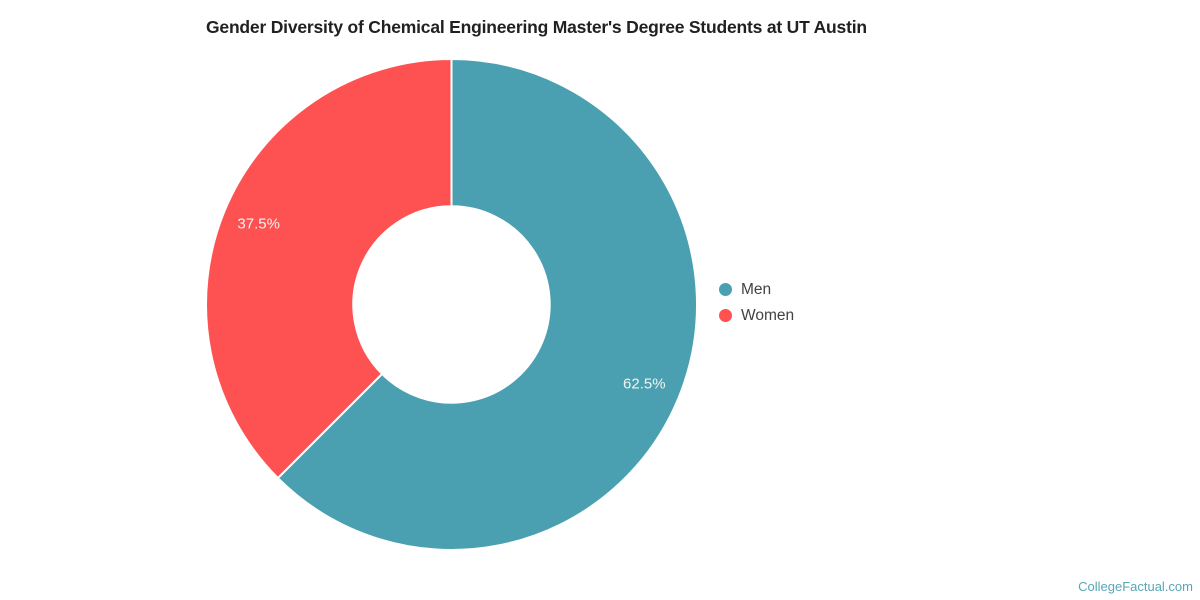 The image size is (1200, 600). I want to click on legend-item-men: Men, so click(756, 289).